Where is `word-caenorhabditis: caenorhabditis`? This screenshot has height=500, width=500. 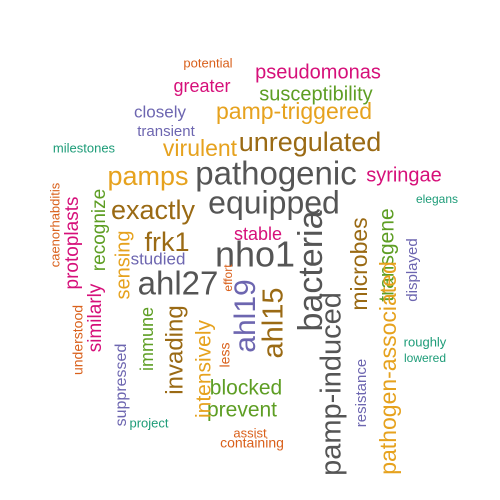 word-caenorhabditis: caenorhabditis is located at coordinates (54, 224).